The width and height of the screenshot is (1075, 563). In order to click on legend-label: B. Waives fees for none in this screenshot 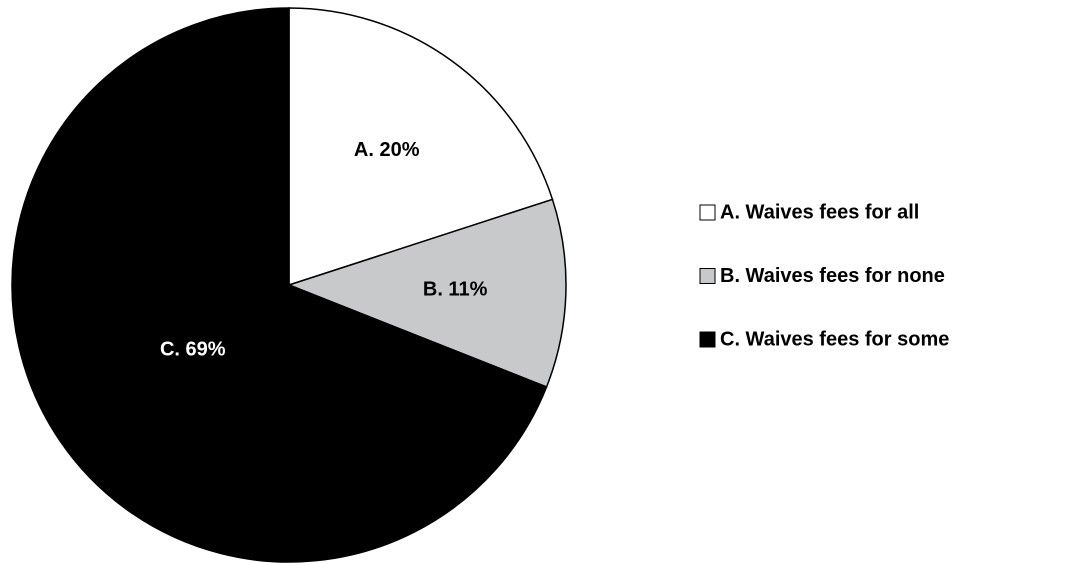, I will do `click(832, 276)`.